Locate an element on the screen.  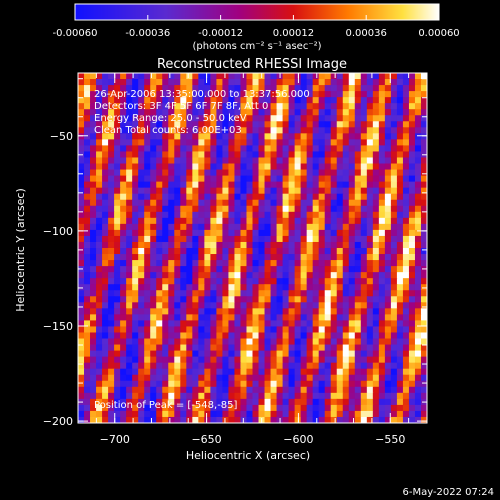
x-tick-label: −700 is located at coordinates (115, 439).